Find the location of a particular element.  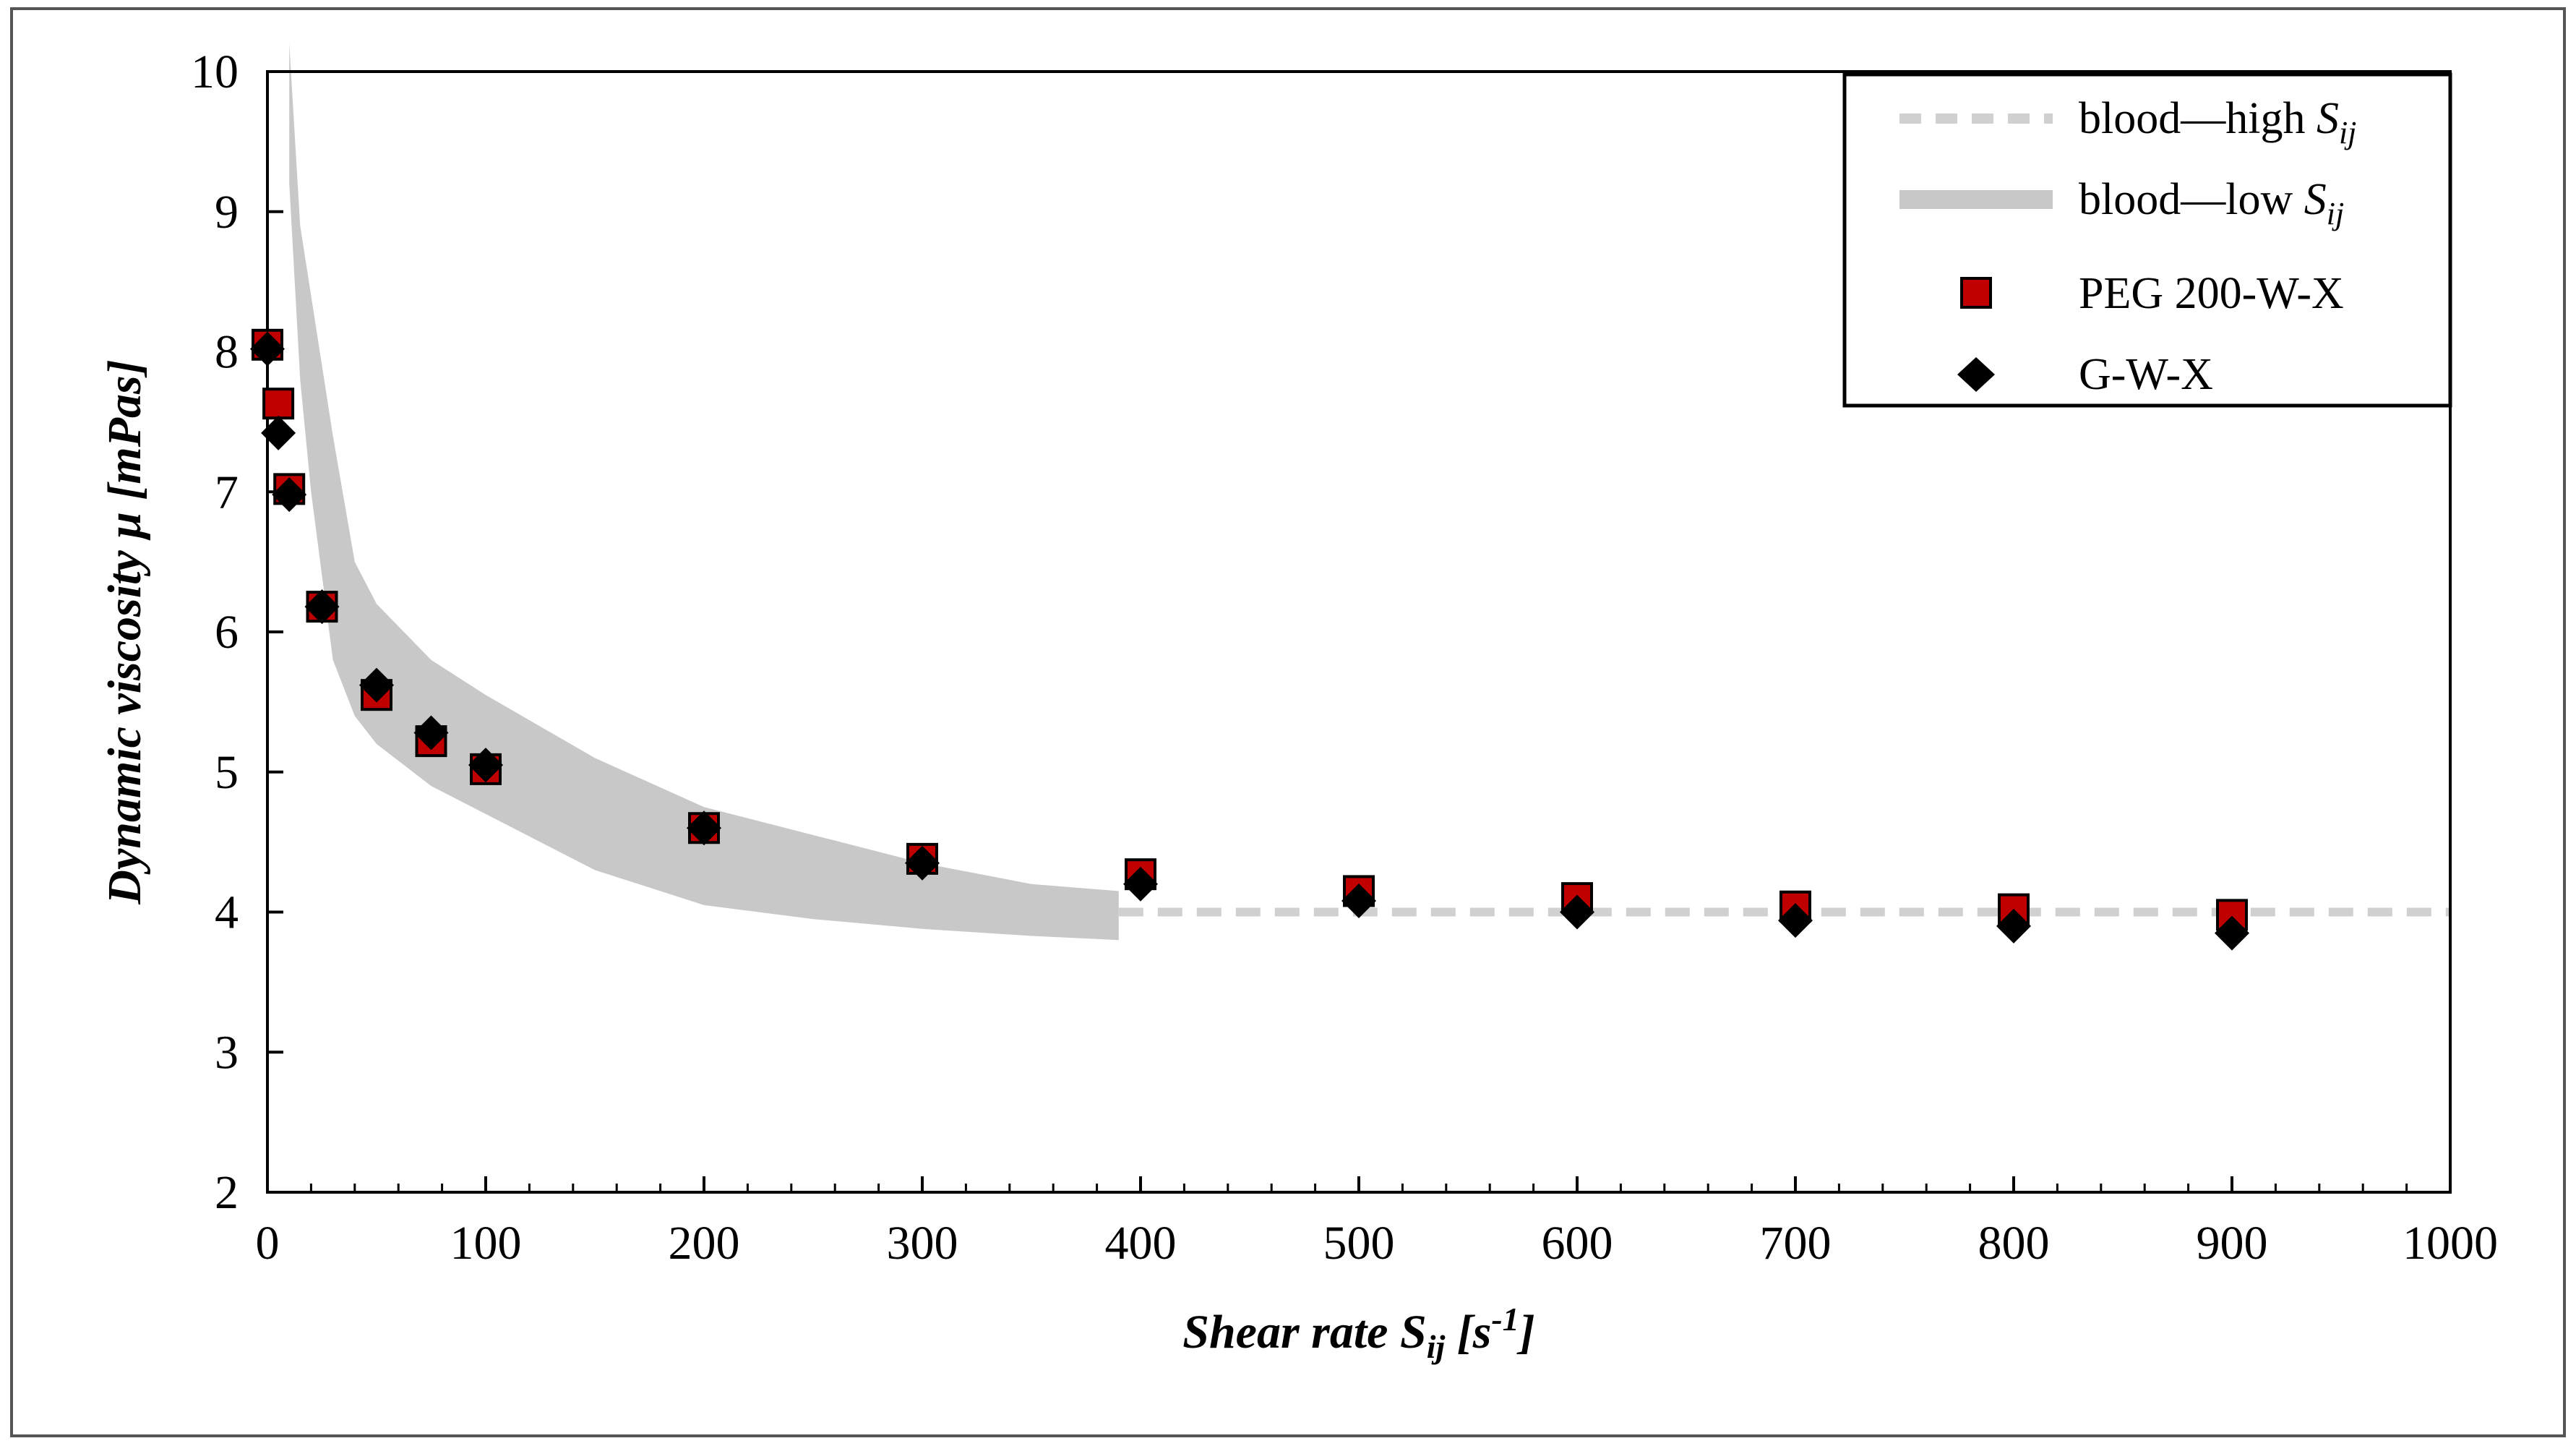

x-axis-title-main: Shear rate S is located at coordinates (1304, 1332).